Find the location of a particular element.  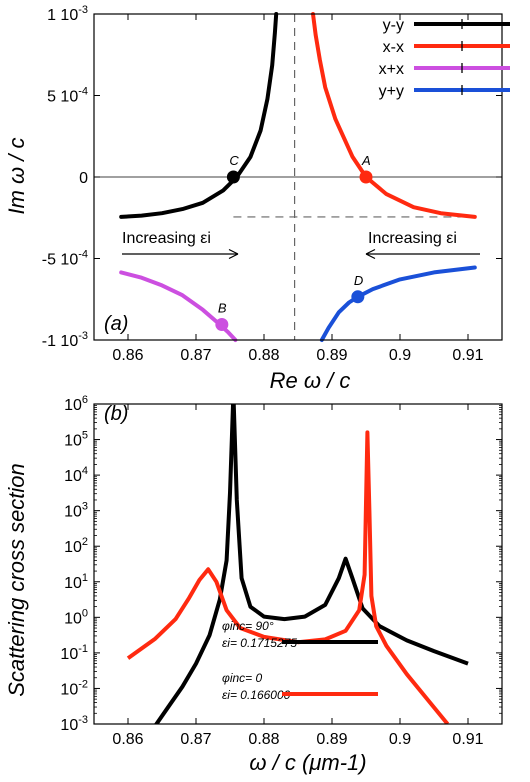

annotations-a: Increasing εi Increasing εi is located at coordinates (301, 245).